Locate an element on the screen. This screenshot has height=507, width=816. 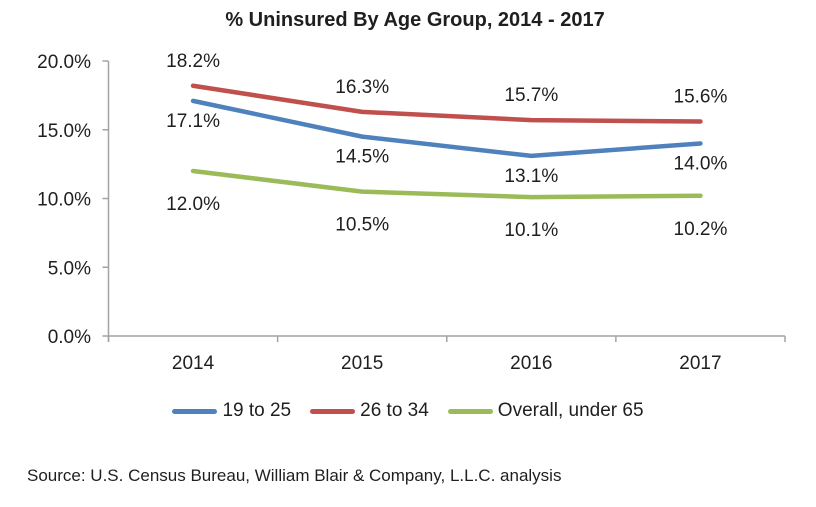
y-axis-tick-label: 20.0% is located at coordinates (64, 62).